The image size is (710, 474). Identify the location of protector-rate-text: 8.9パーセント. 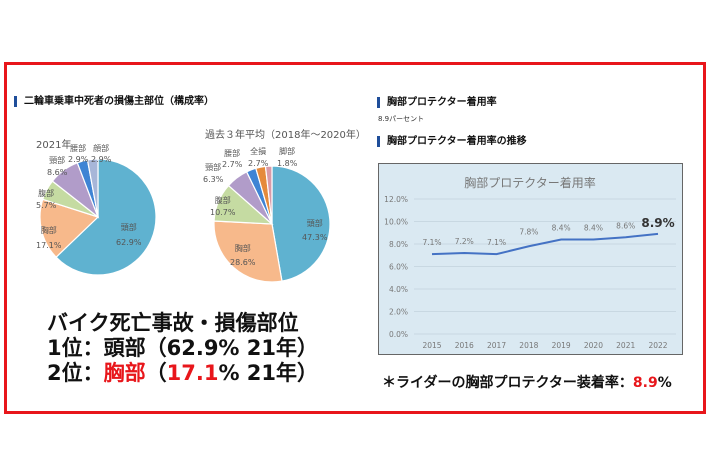
(401, 119).